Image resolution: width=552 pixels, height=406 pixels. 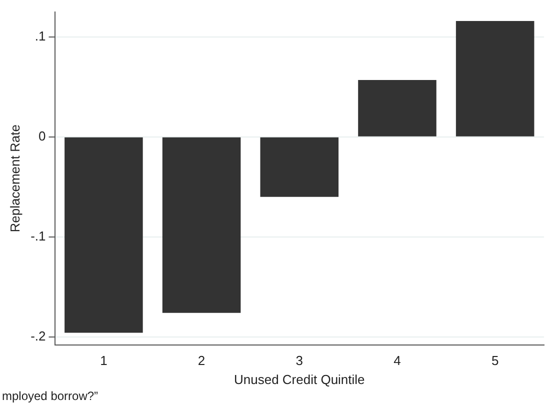 I want to click on x-axis-title: Unused Credit Quintile, so click(x=299, y=379).